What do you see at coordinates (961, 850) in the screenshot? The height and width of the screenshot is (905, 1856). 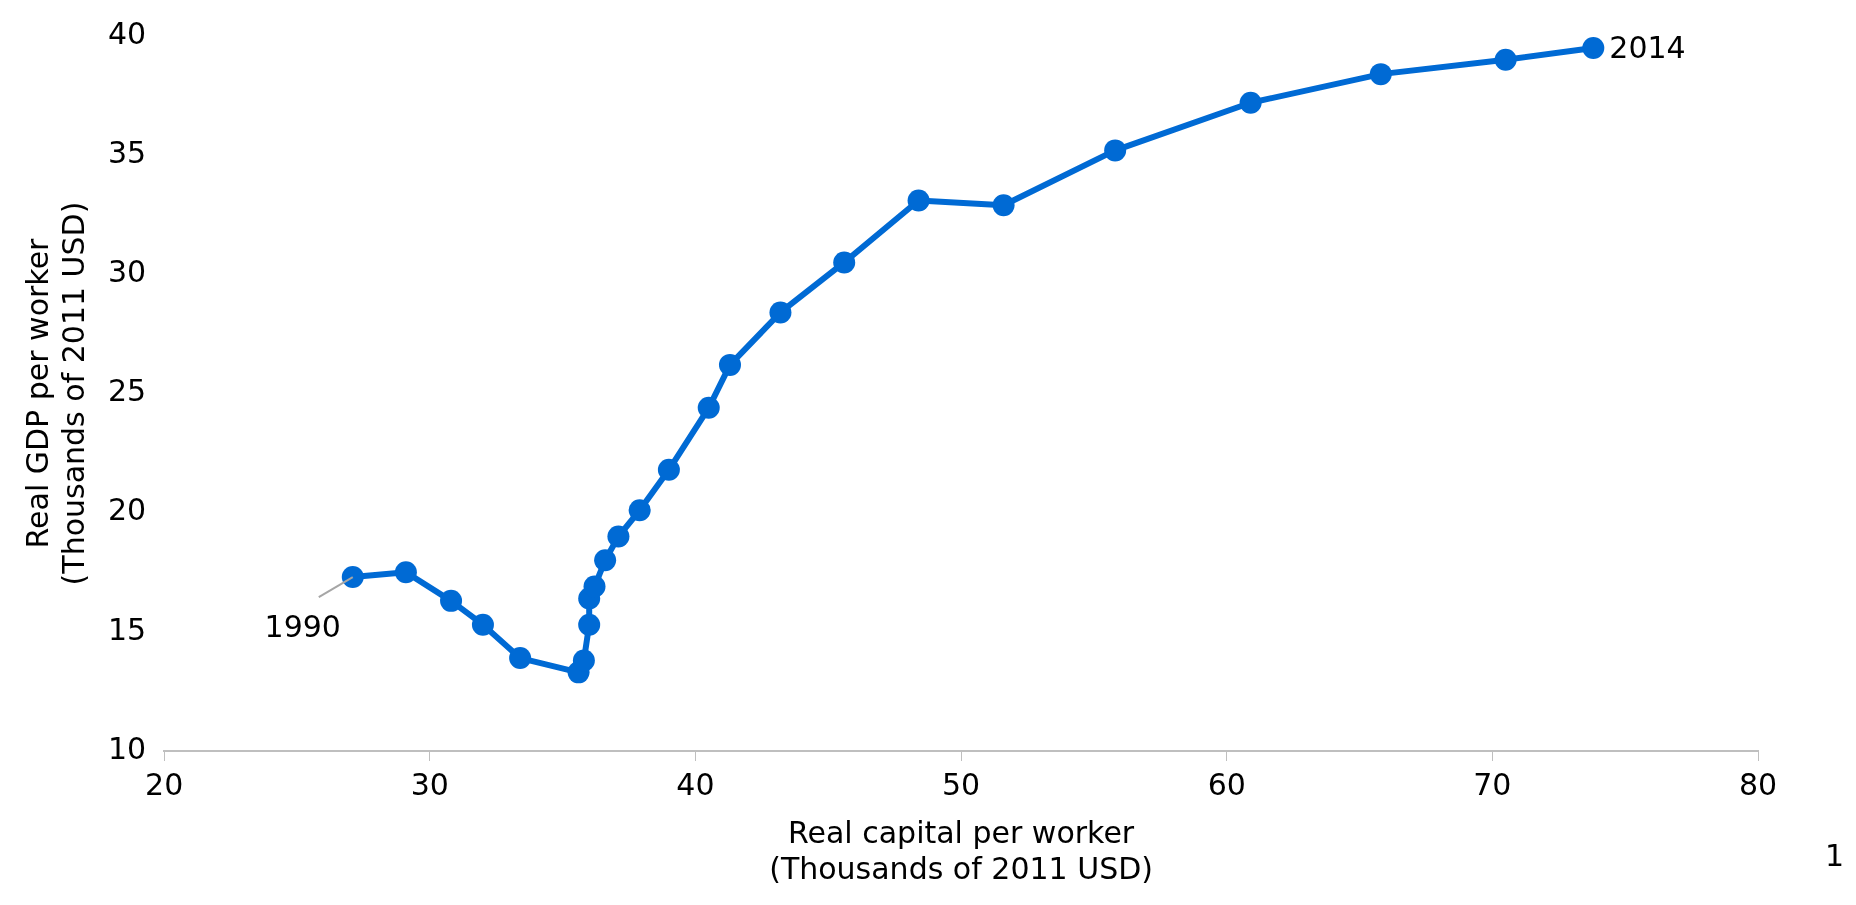 I see `x-axis-title: Real capital per worker (Thousands of 2011 USD)` at bounding box center [961, 850].